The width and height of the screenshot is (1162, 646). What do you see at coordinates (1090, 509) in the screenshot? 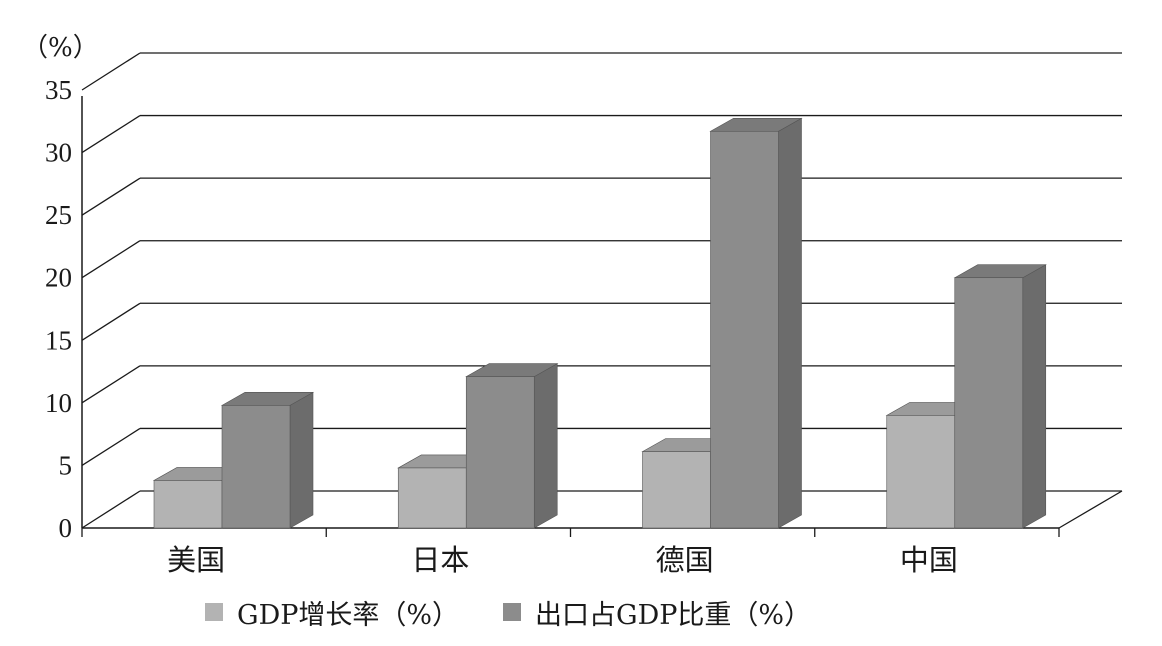
I see `floor-right-edge` at bounding box center [1090, 509].